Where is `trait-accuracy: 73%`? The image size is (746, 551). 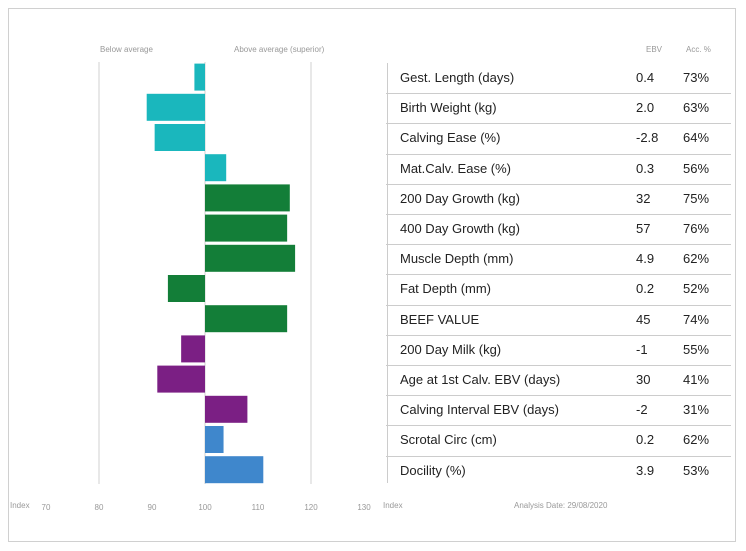 trait-accuracy: 73% is located at coordinates (696, 77).